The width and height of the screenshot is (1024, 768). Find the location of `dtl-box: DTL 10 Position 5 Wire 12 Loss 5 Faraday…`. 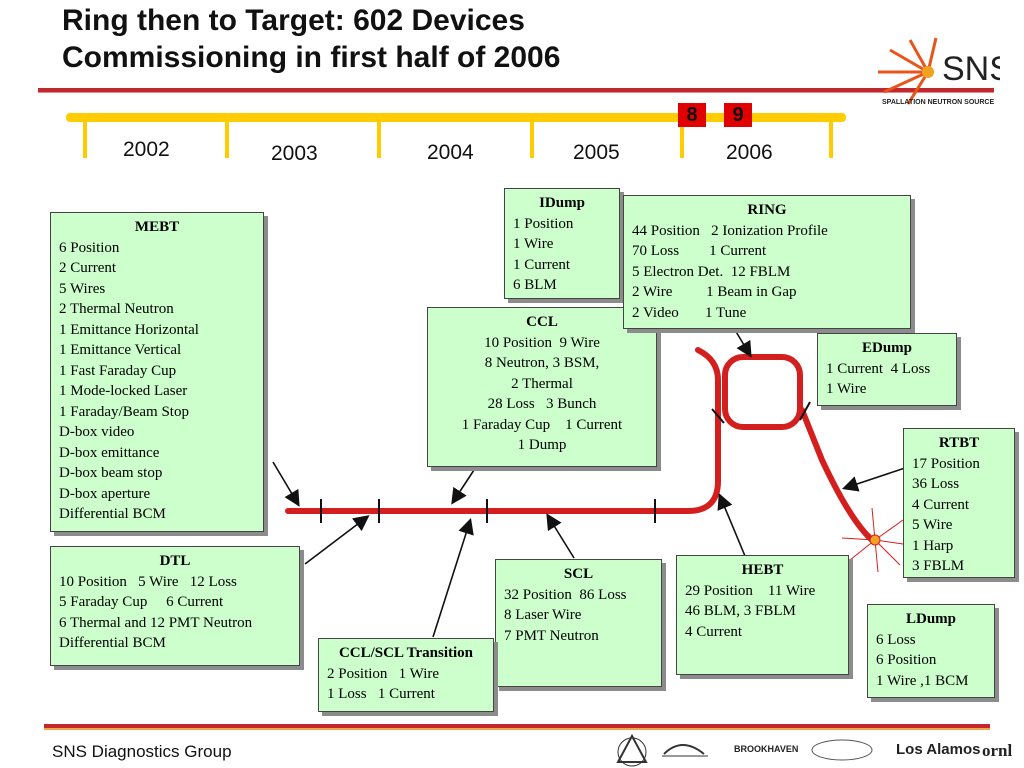

dtl-box: DTL 10 Position 5 Wire 12 Loss 5 Faraday… is located at coordinates (175, 606).